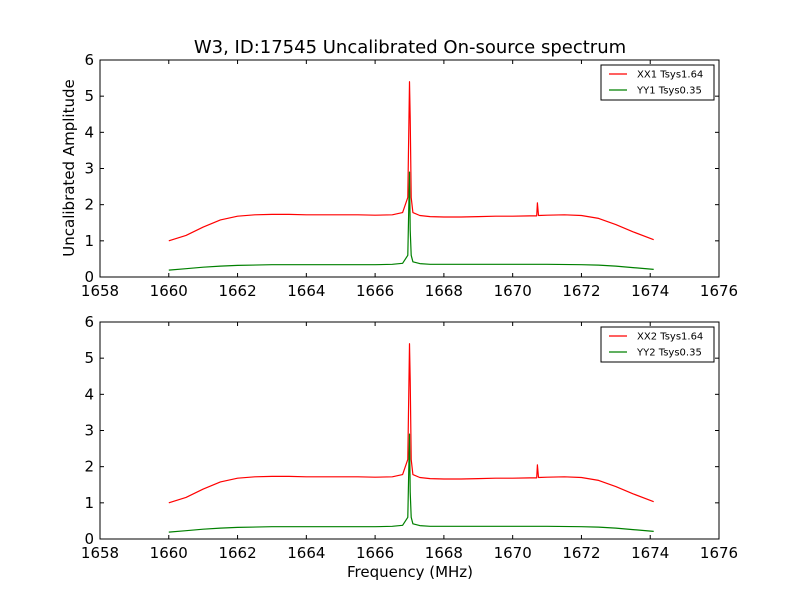 Image resolution: width=800 pixels, height=600 pixels. I want to click on x-axis-label: Frequency (MHz), so click(410, 572).